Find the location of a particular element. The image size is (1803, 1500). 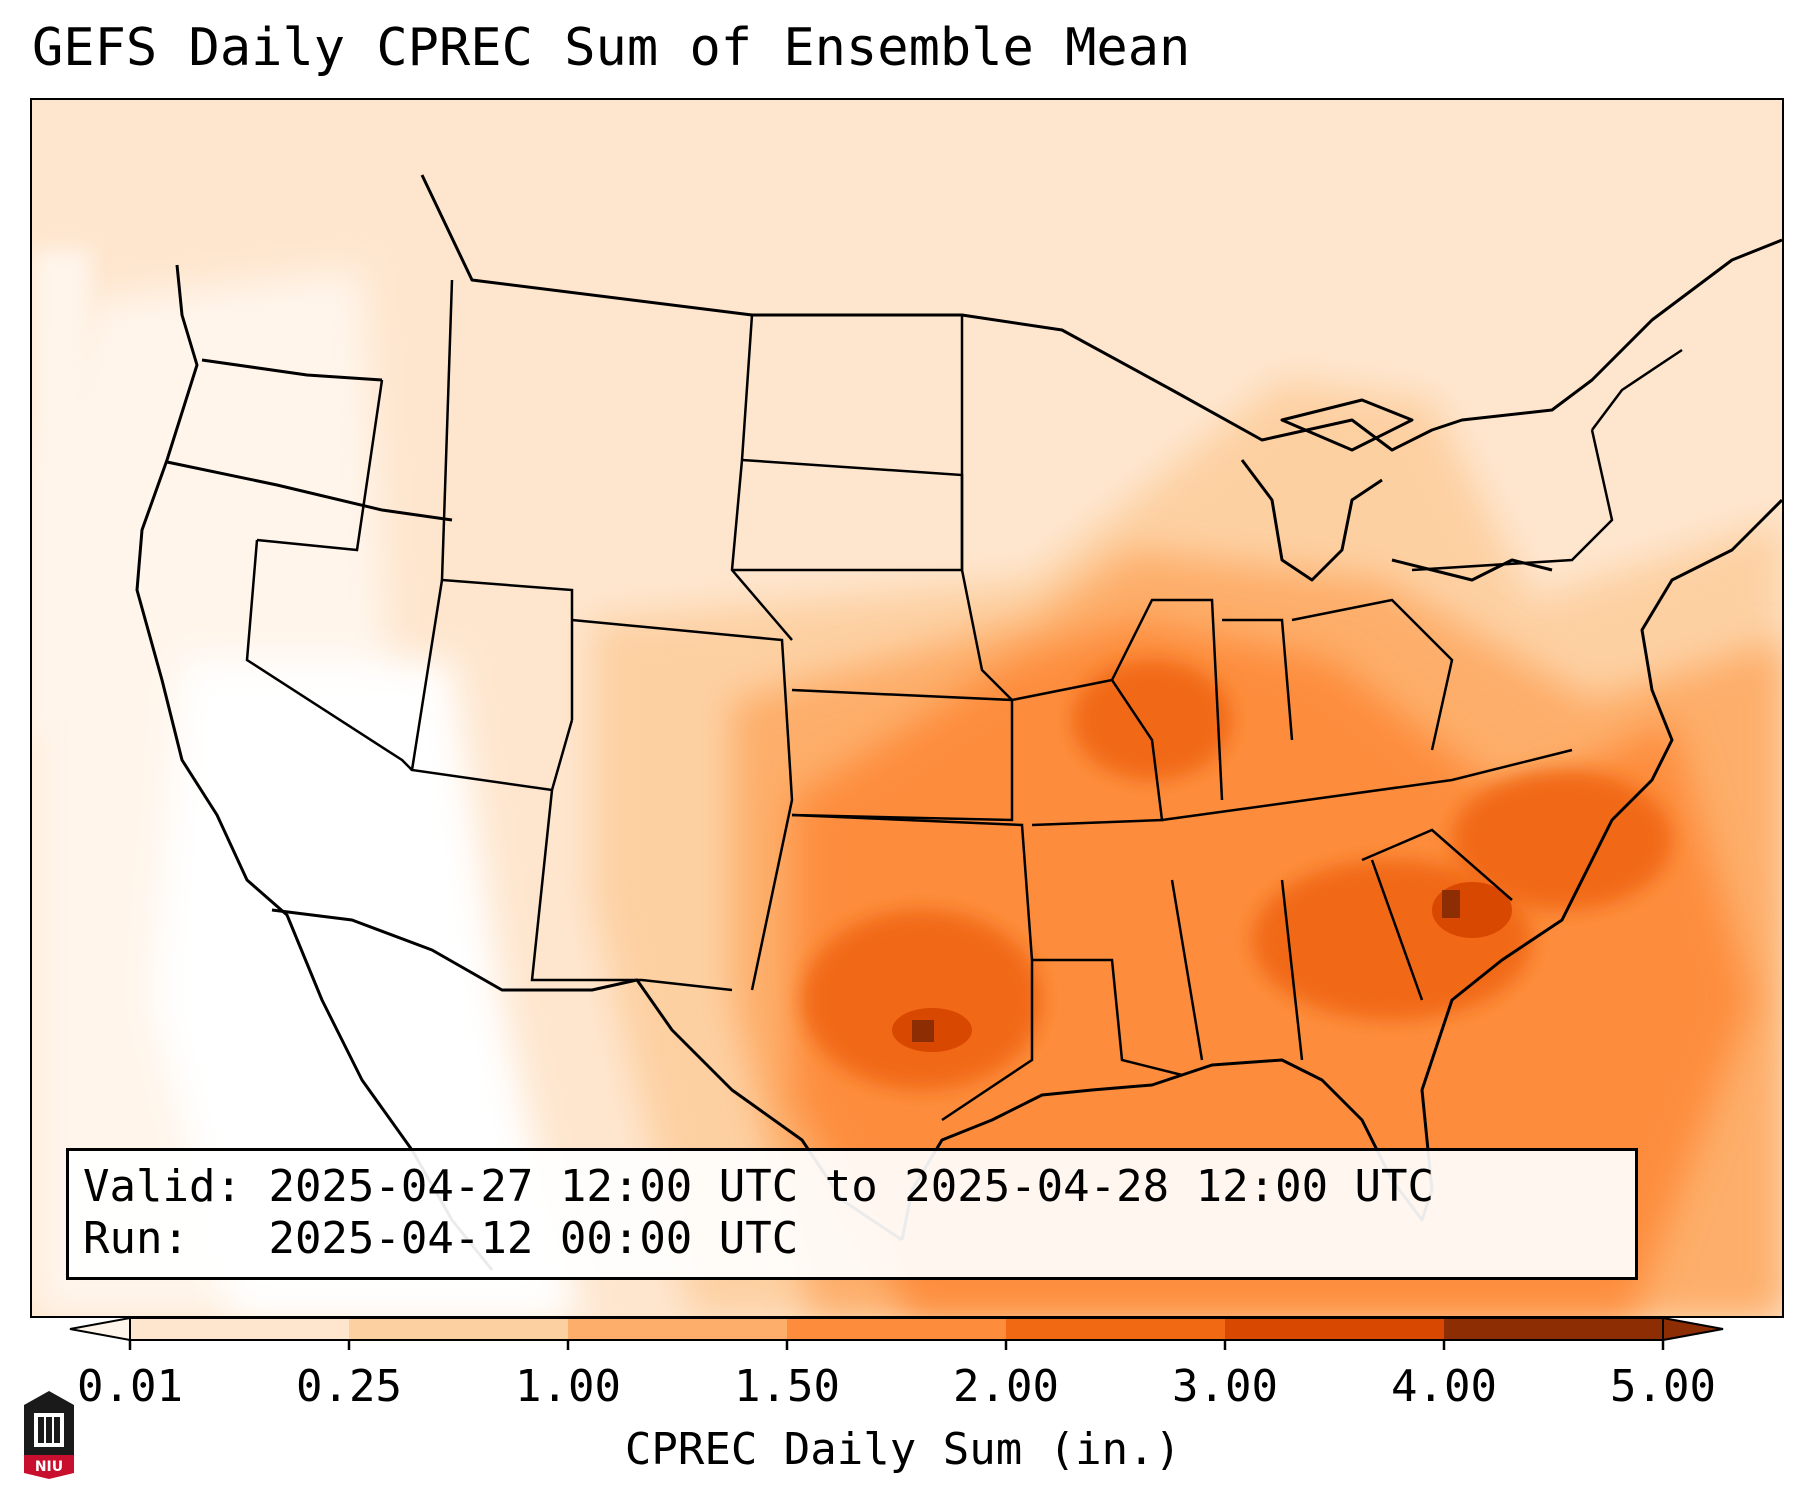

lake-superior is located at coordinates (1347, 425).